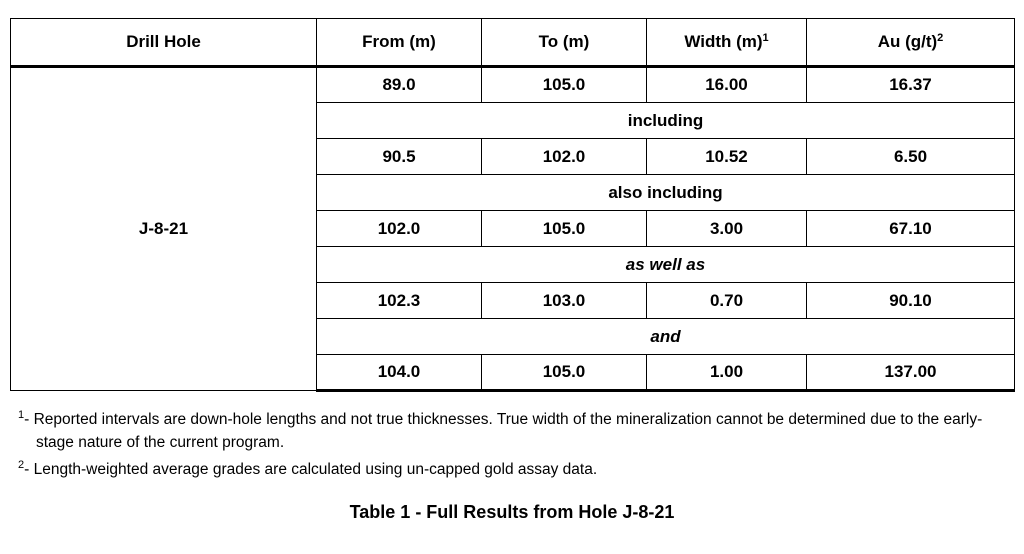 The height and width of the screenshot is (554, 1024). I want to click on data-cell: 16.00, so click(726, 84).